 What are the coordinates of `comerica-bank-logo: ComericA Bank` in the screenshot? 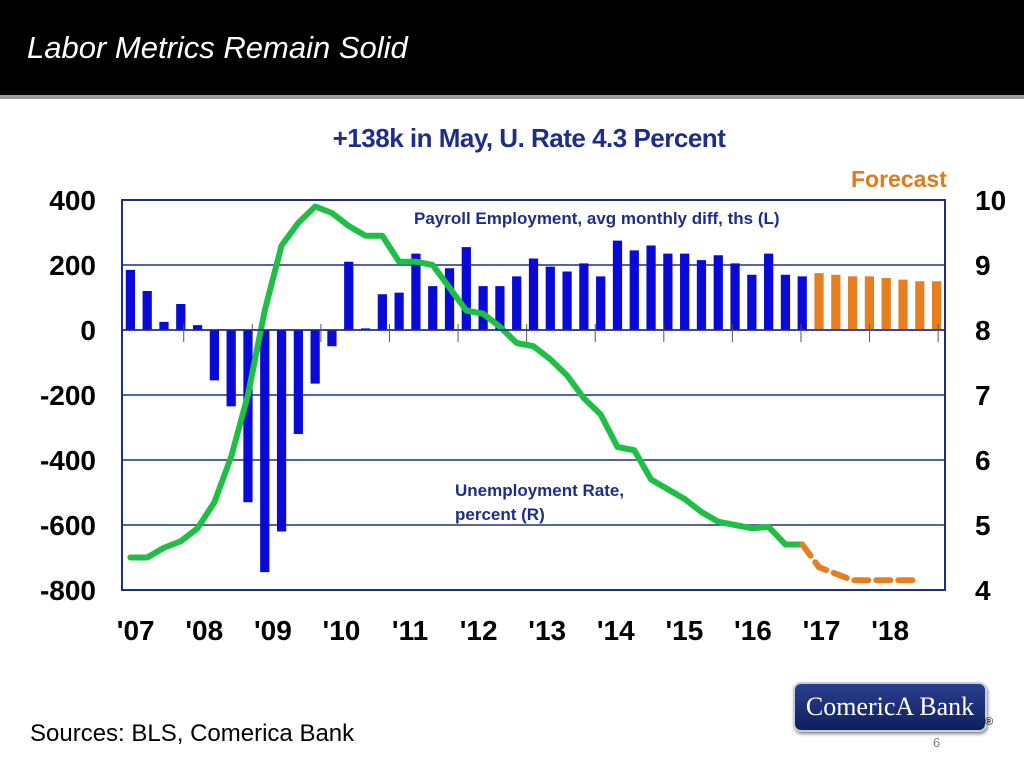 It's located at (890, 707).